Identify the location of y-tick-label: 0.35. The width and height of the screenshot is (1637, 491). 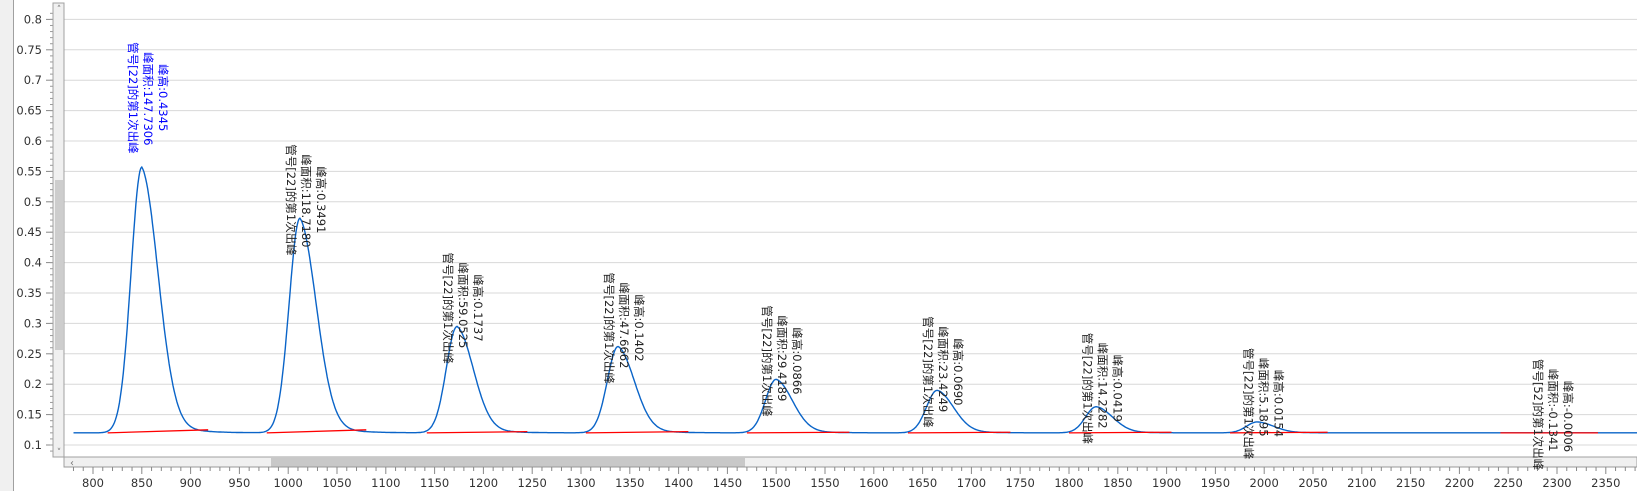
(29, 293).